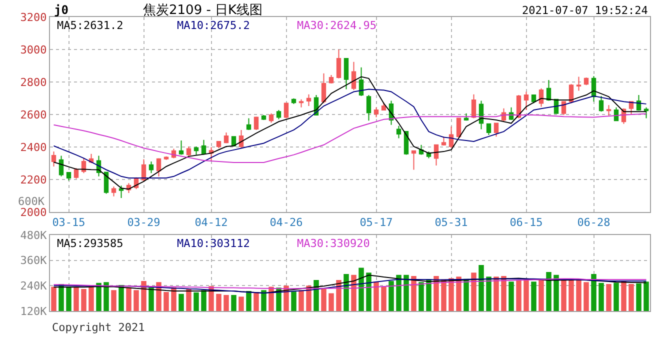  Describe the element at coordinates (336, 25) in the screenshot. I see `text: MA30:2624.95` at that location.